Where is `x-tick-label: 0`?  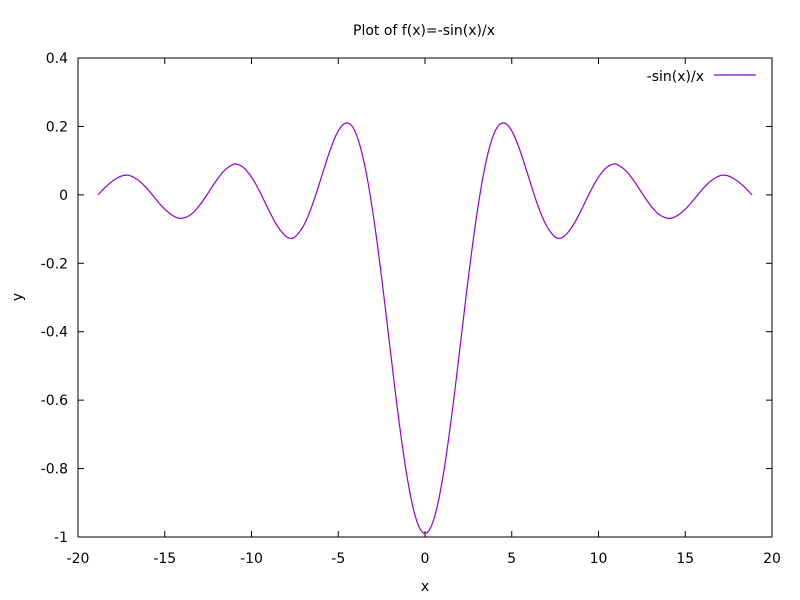 x-tick-label: 0 is located at coordinates (425, 559).